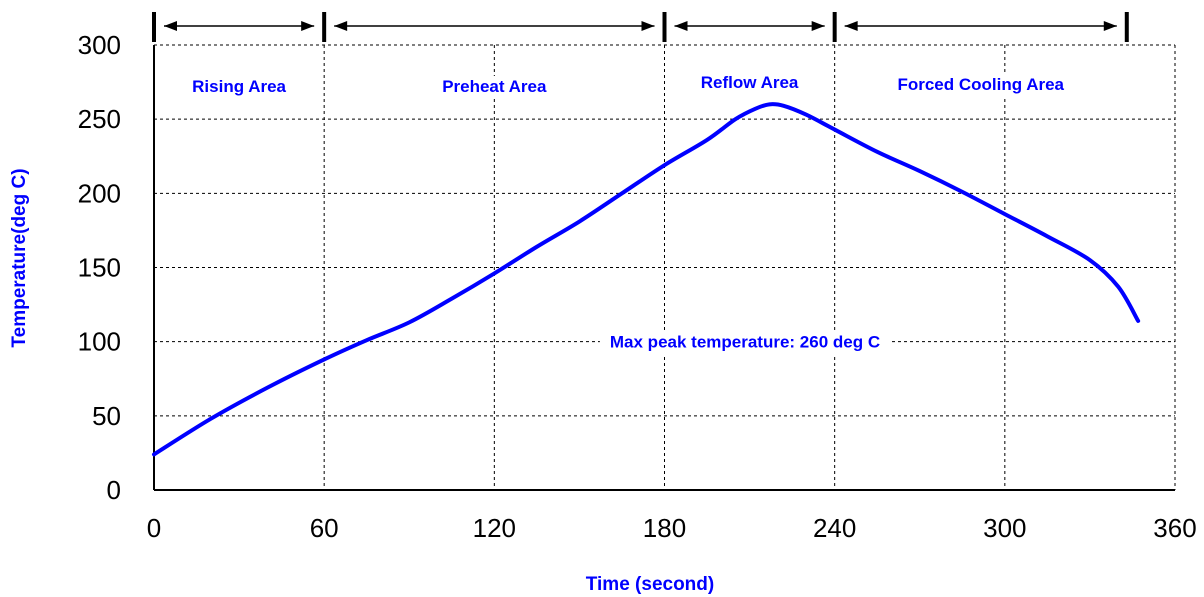 This screenshot has height=597, width=1204. Describe the element at coordinates (99, 268) in the screenshot. I see `y-tick-label: 150` at that location.